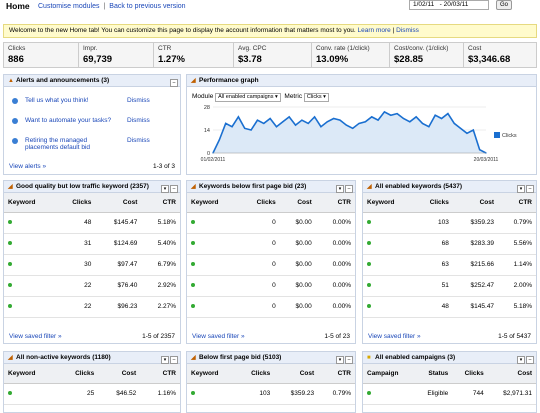 Image resolution: width=540 pixels, height=413 pixels. Describe the element at coordinates (449, 244) in the screenshot. I see `table-row: 68 $283.39 5.56%` at that location.